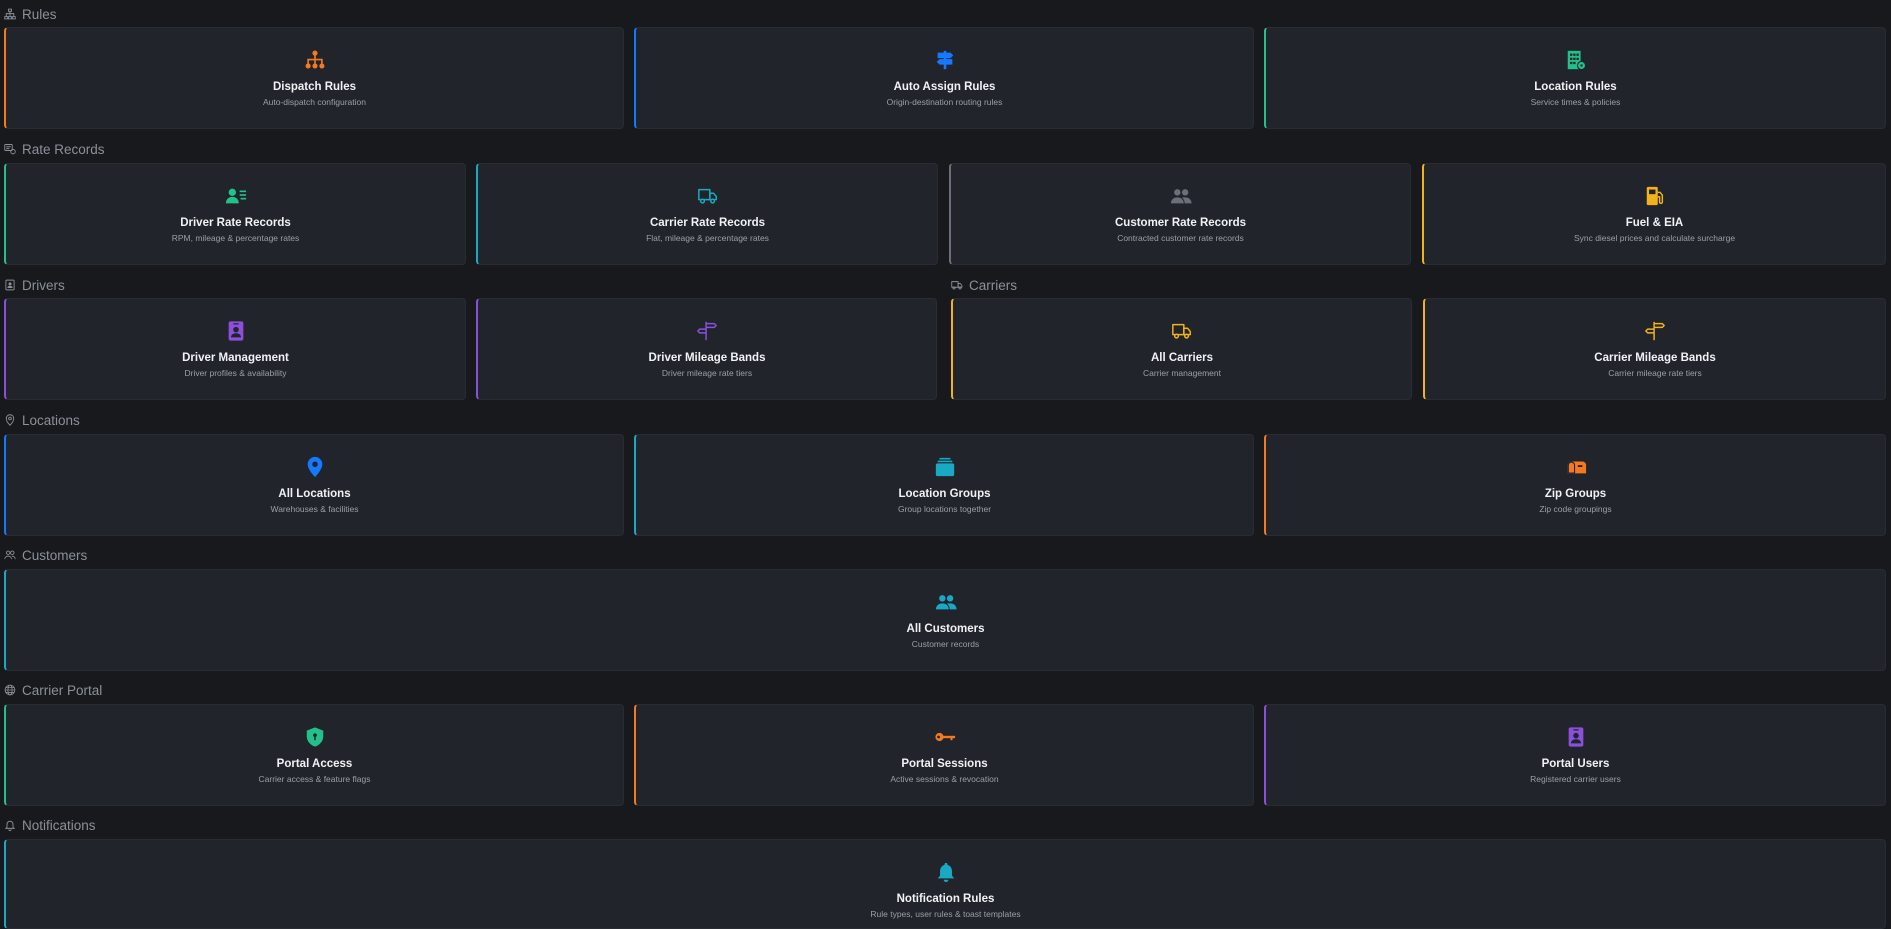  I want to click on card-title: Carrier Rate Records, so click(707, 223).